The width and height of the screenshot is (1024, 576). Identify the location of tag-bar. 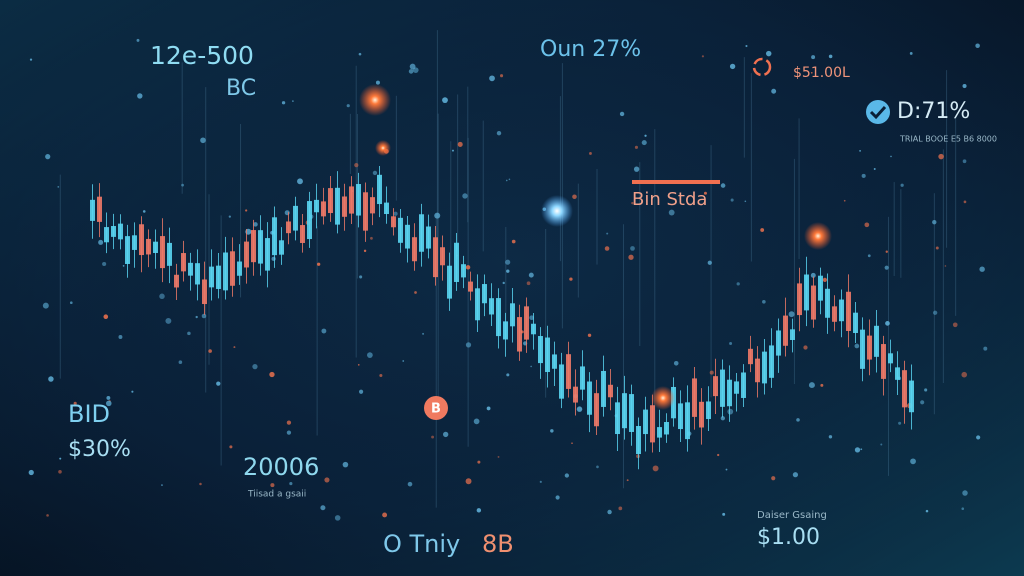
(676, 182).